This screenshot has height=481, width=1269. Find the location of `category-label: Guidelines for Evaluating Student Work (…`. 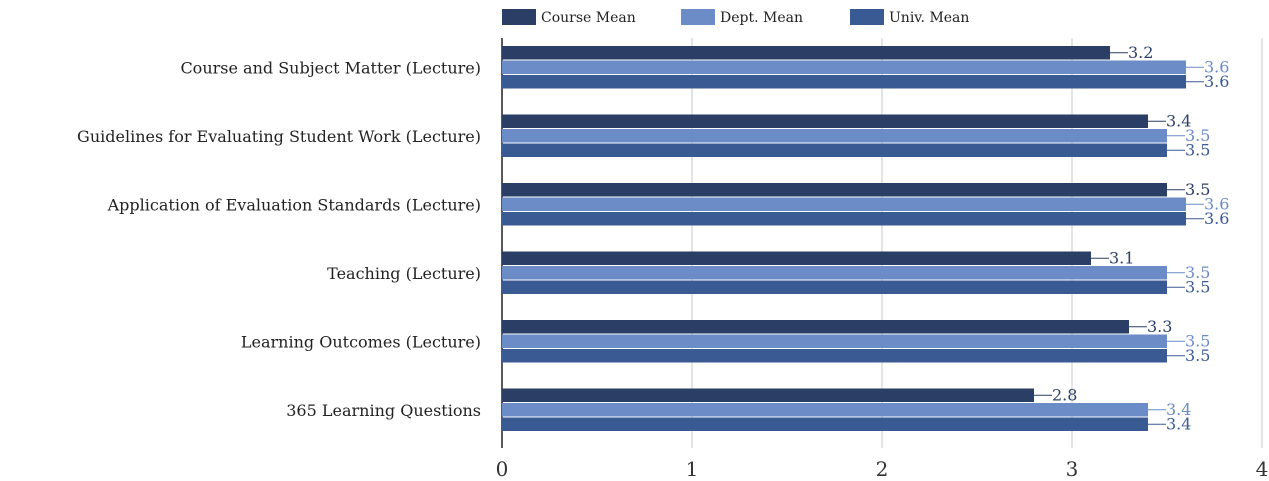

category-label: Guidelines for Evaluating Student Work (… is located at coordinates (279, 136).